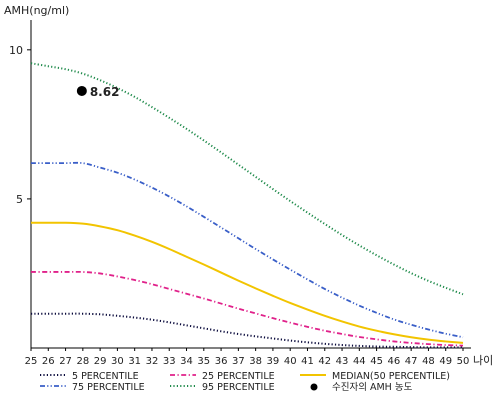  Describe the element at coordinates (359, 361) in the screenshot. I see `x-tick-label: 44` at that location.